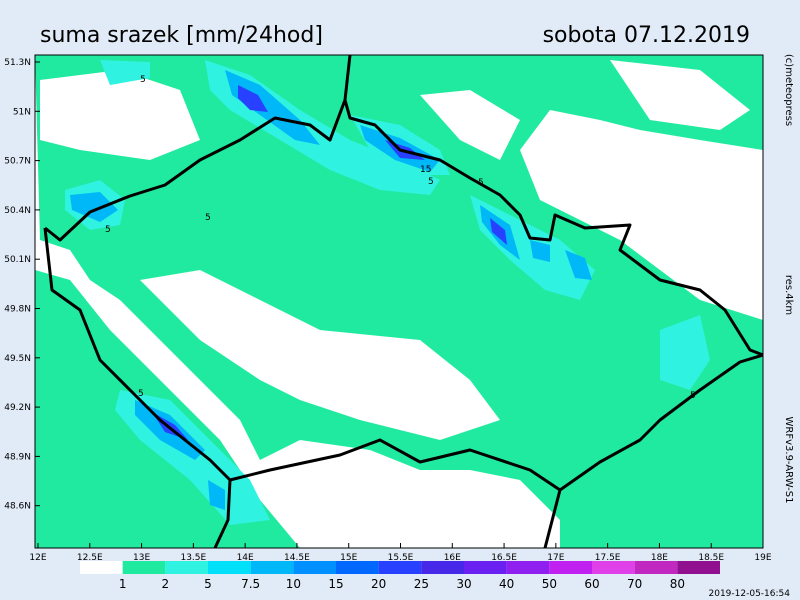 This screenshot has width=800, height=600. I want to click on legend-label: 80, so click(677, 584).